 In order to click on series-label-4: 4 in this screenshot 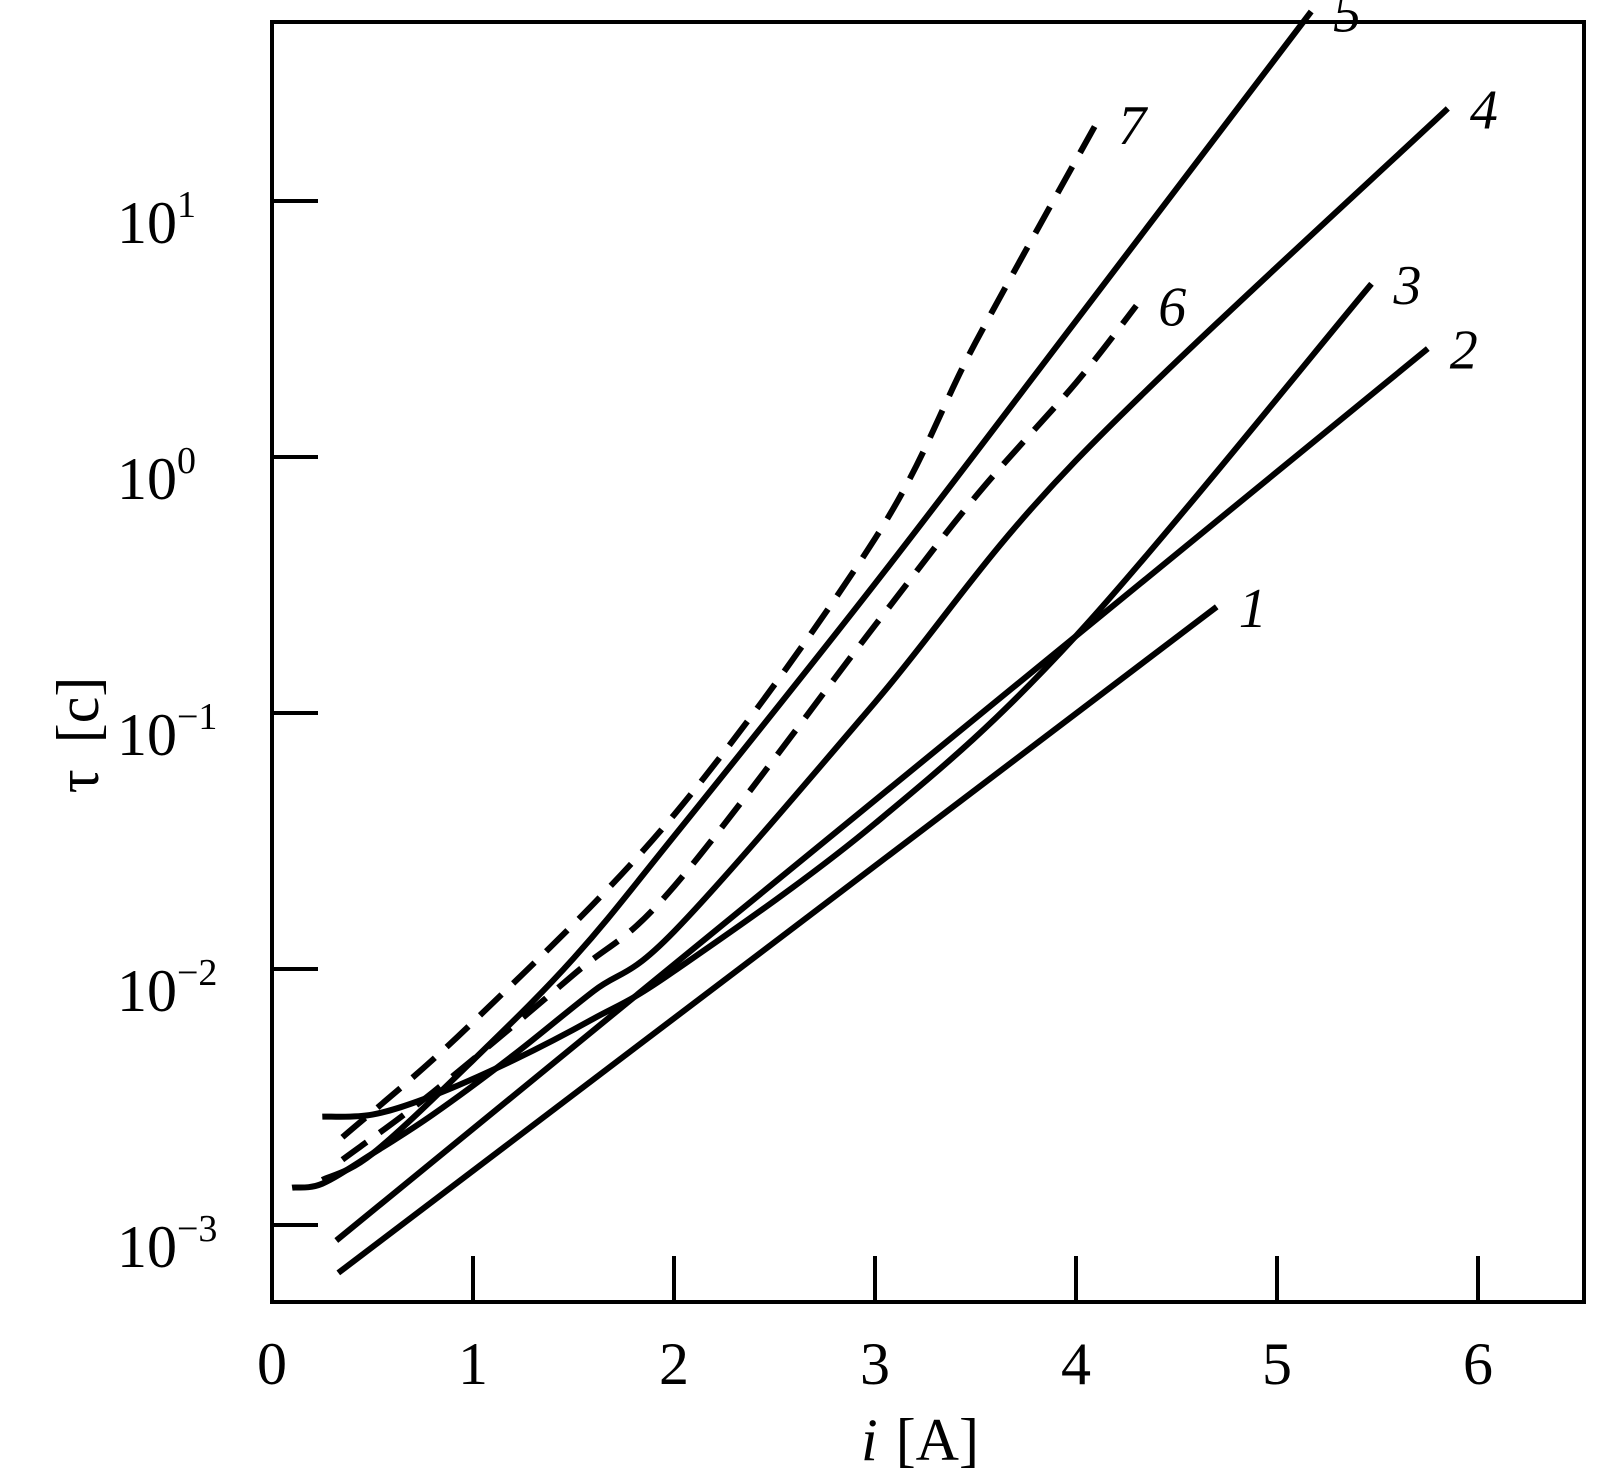, I will do `click(1484, 110)`.